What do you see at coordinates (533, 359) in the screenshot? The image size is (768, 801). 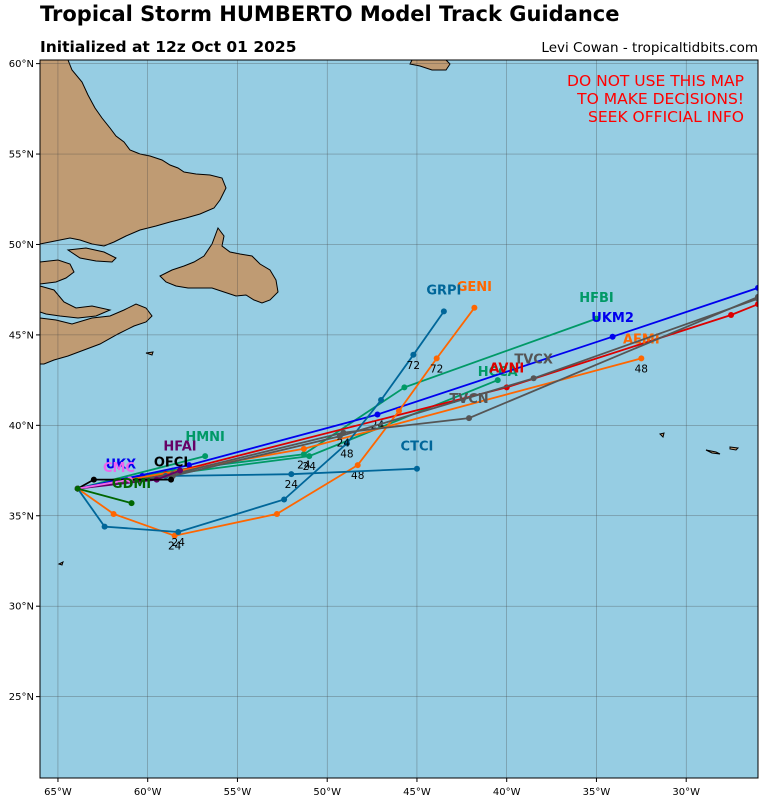 I see `track-name-label: TVCX` at bounding box center [533, 359].